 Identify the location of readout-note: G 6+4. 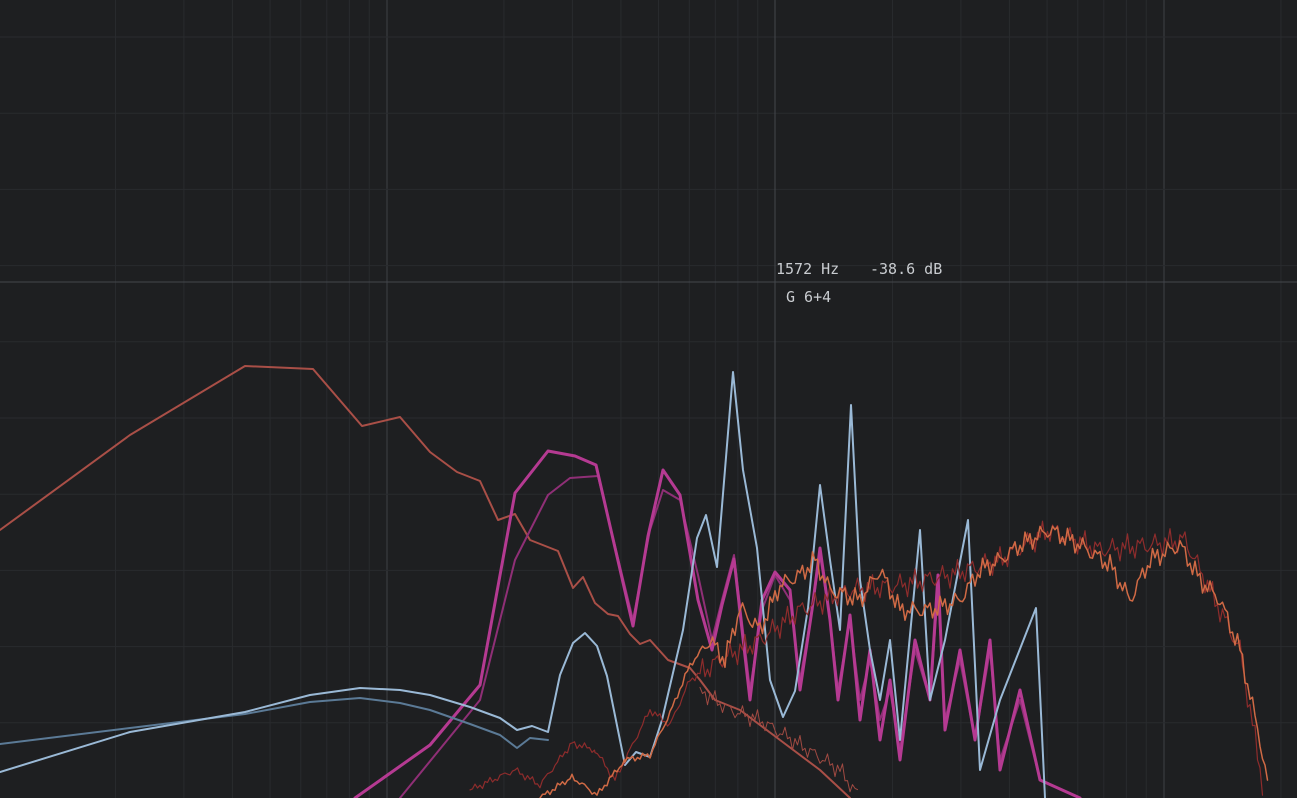
(808, 297).